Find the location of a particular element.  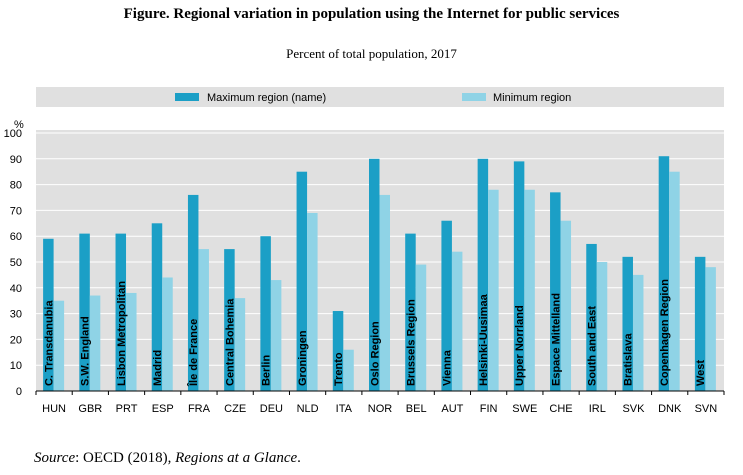

bar-max-svk is located at coordinates (627, 323).